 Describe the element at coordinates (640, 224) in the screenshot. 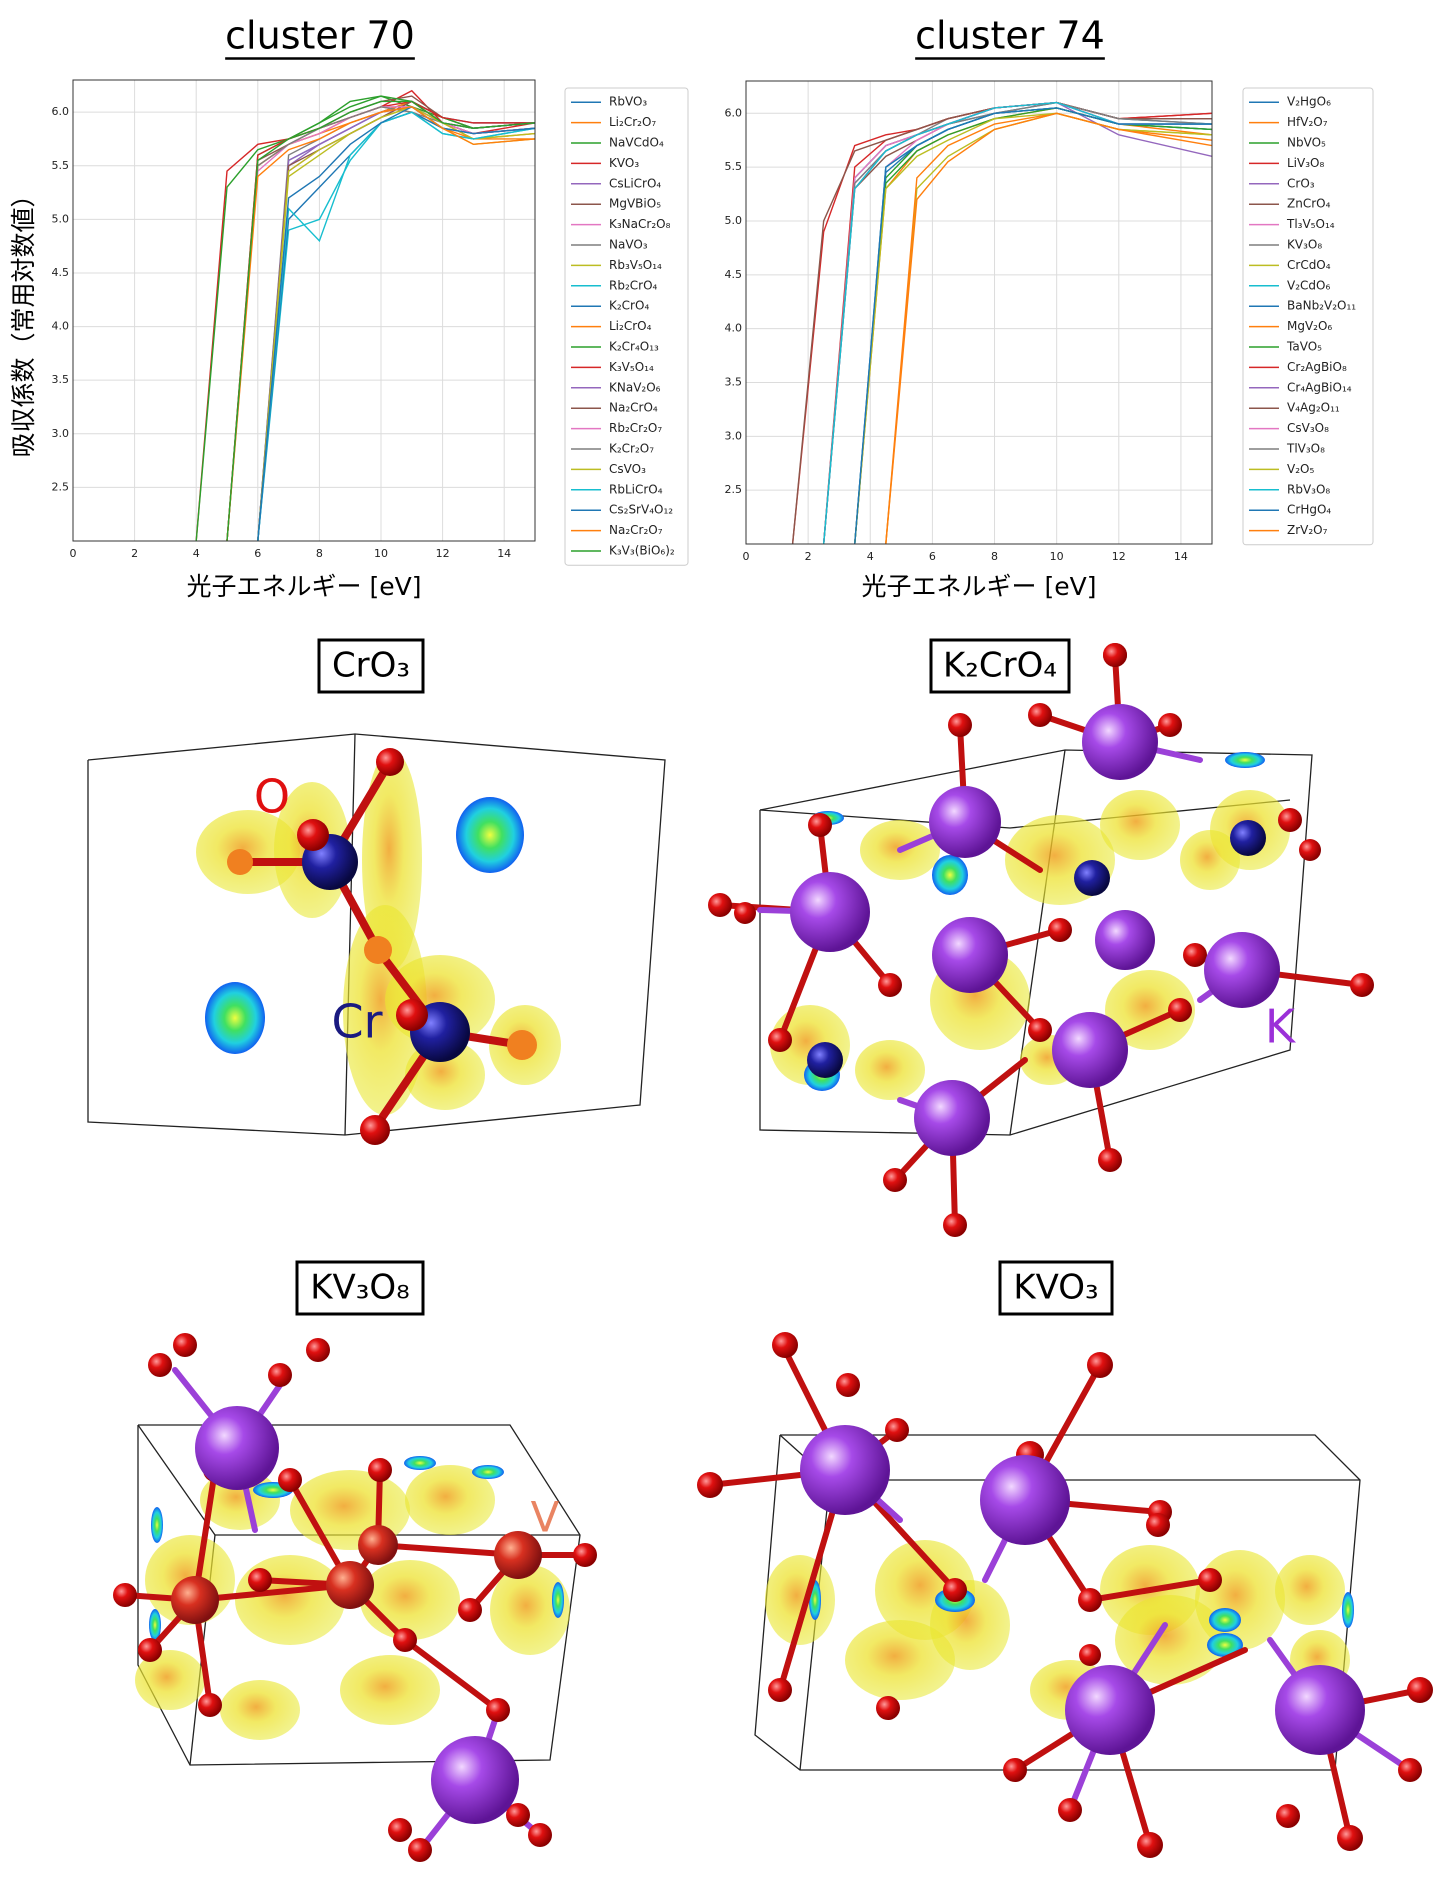

I see `legend-label: K₃NaCr₂O₈` at that location.